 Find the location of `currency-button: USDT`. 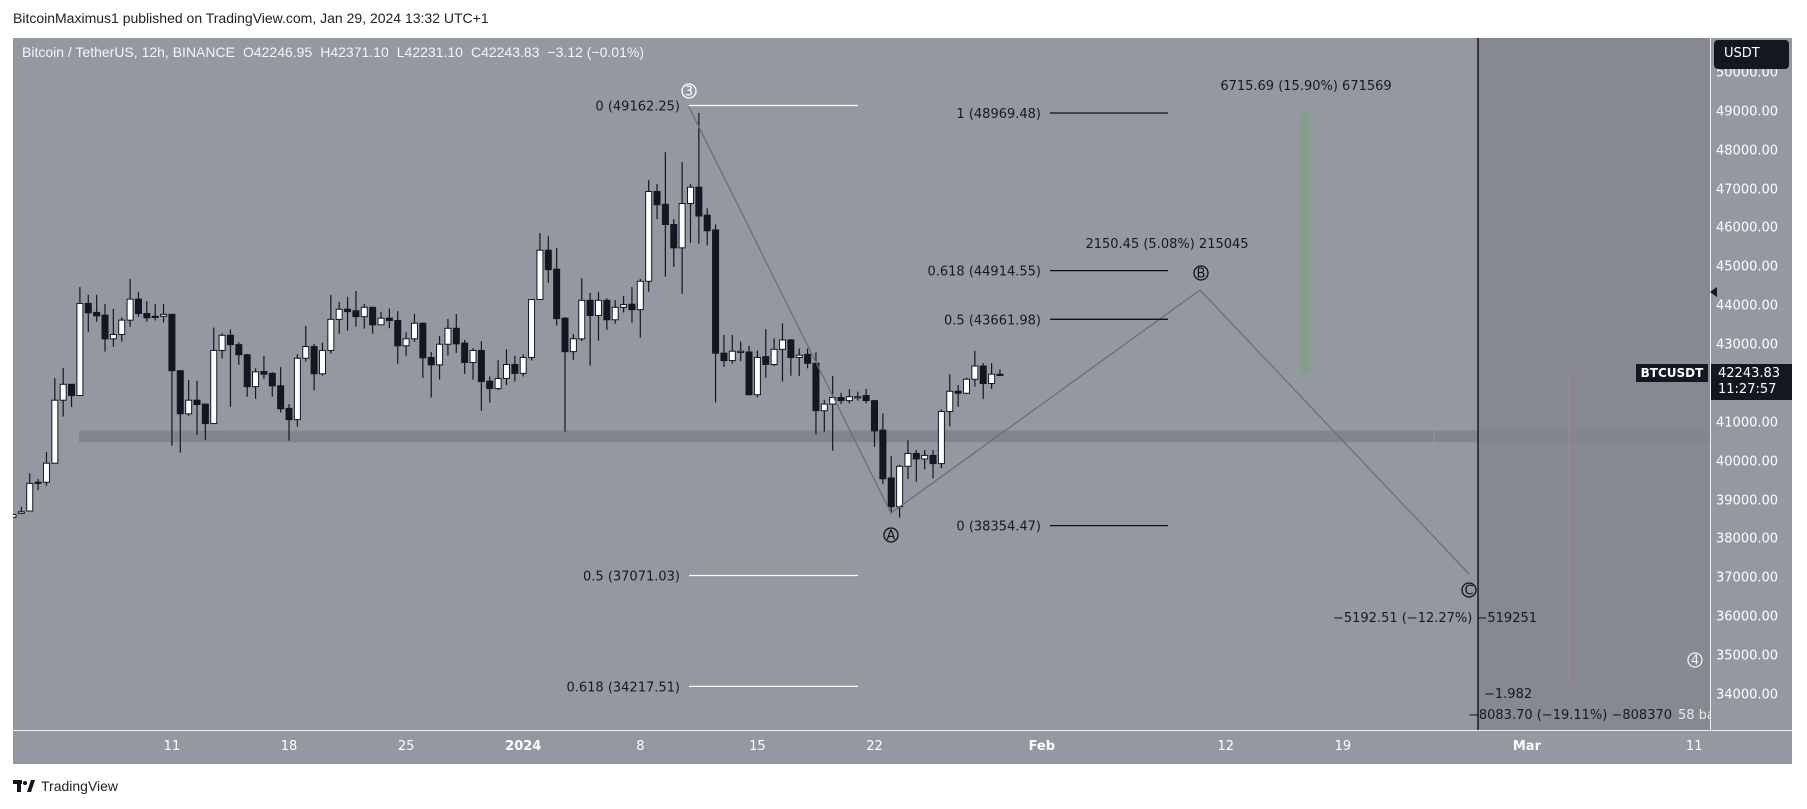

currency-button: USDT is located at coordinates (1751, 54).